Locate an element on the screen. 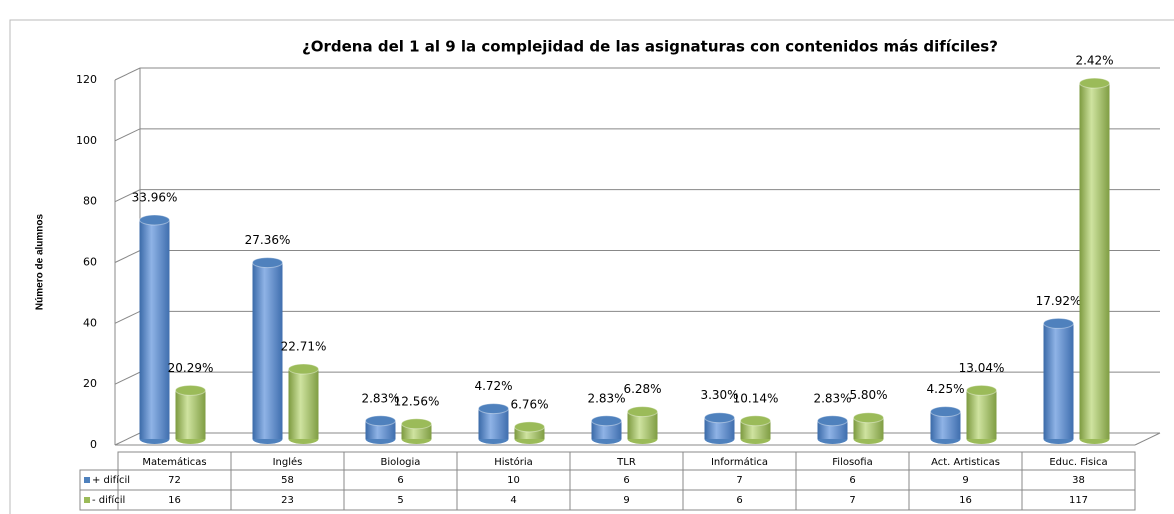 The width and height of the screenshot is (1174, 514). table-cell: 117 is located at coordinates (1078, 500).